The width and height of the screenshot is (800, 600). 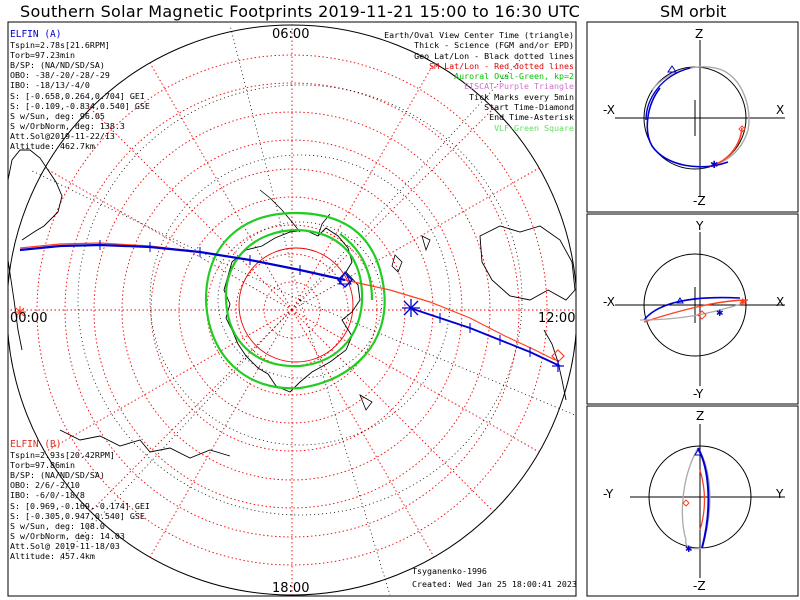 I want to click on orbit-2-asterisk: ✱, so click(x=720, y=314).